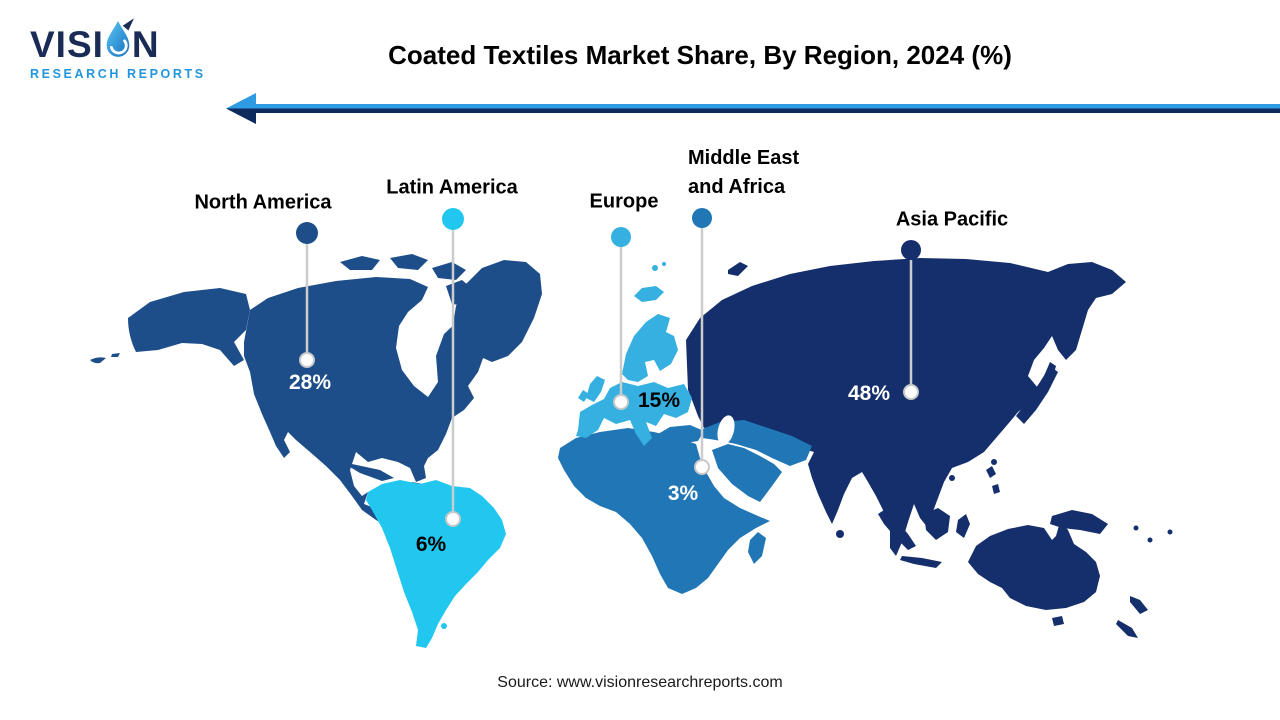 The height and width of the screenshot is (720, 1280). I want to click on arrowhead-lower, so click(241, 116).